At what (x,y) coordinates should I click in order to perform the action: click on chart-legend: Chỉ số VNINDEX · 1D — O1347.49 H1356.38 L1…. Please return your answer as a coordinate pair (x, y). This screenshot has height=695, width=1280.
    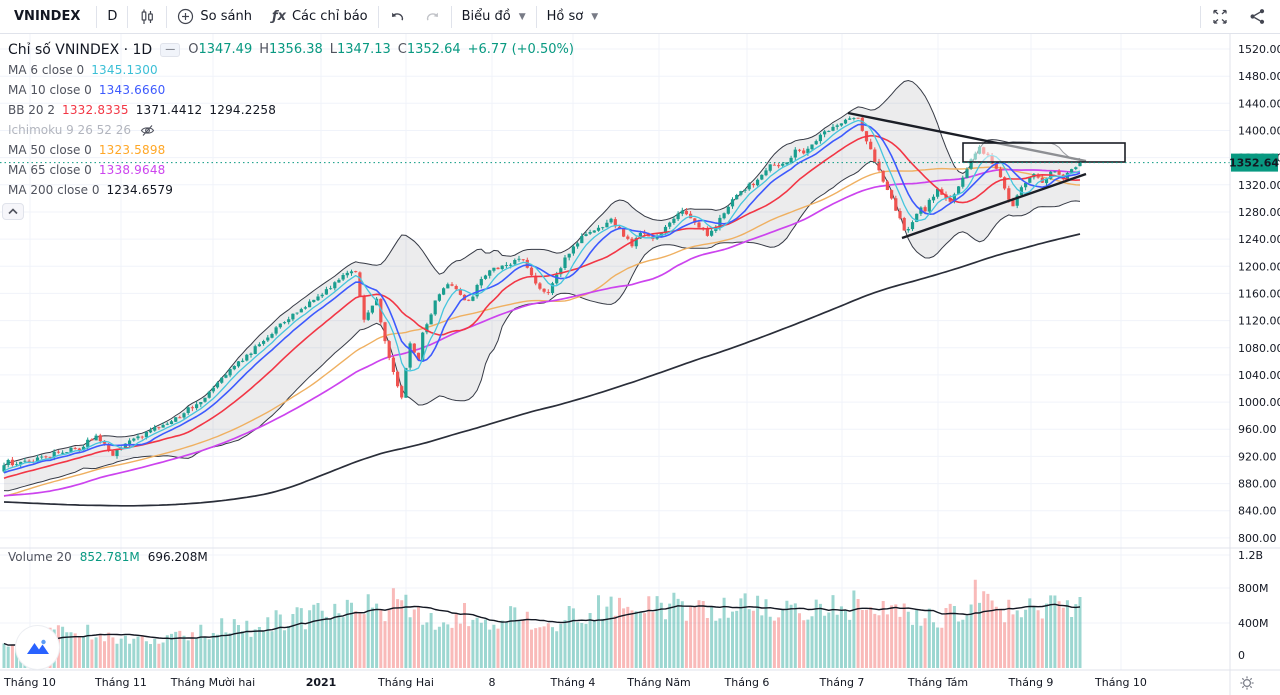
    Looking at the image, I should click on (291, 119).